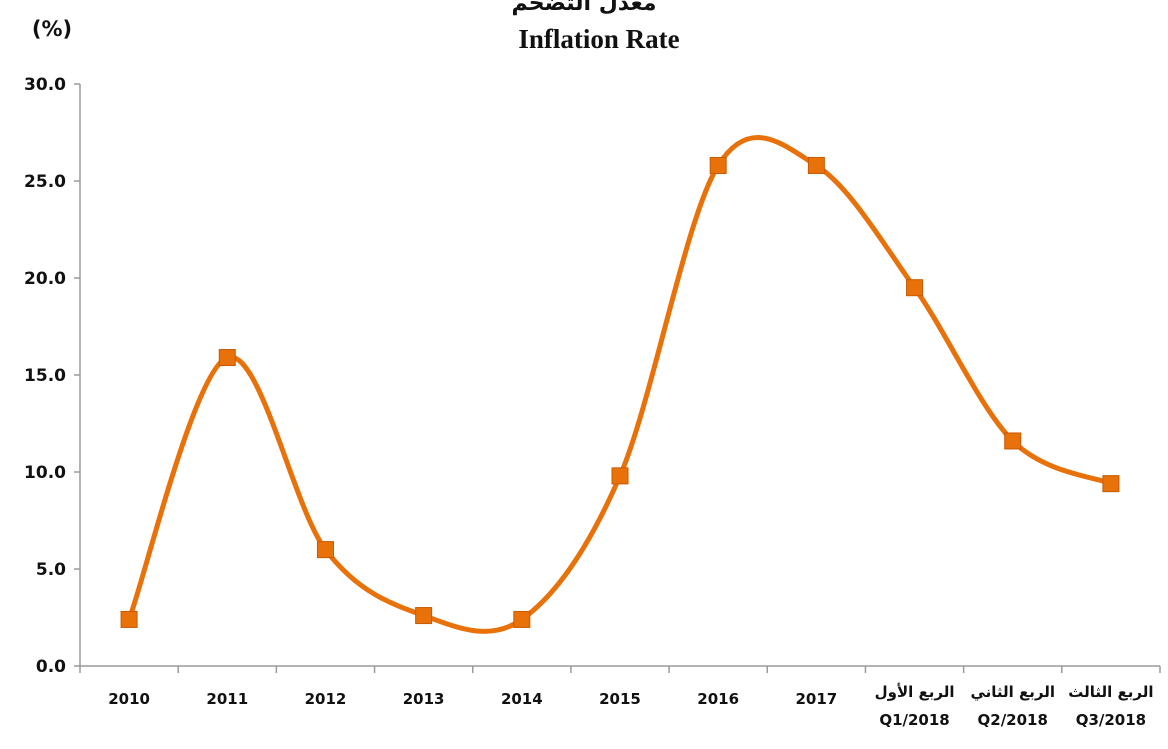  Describe the element at coordinates (52, 29) in the screenshot. I see `y-axis-unit-label: (%)` at that location.